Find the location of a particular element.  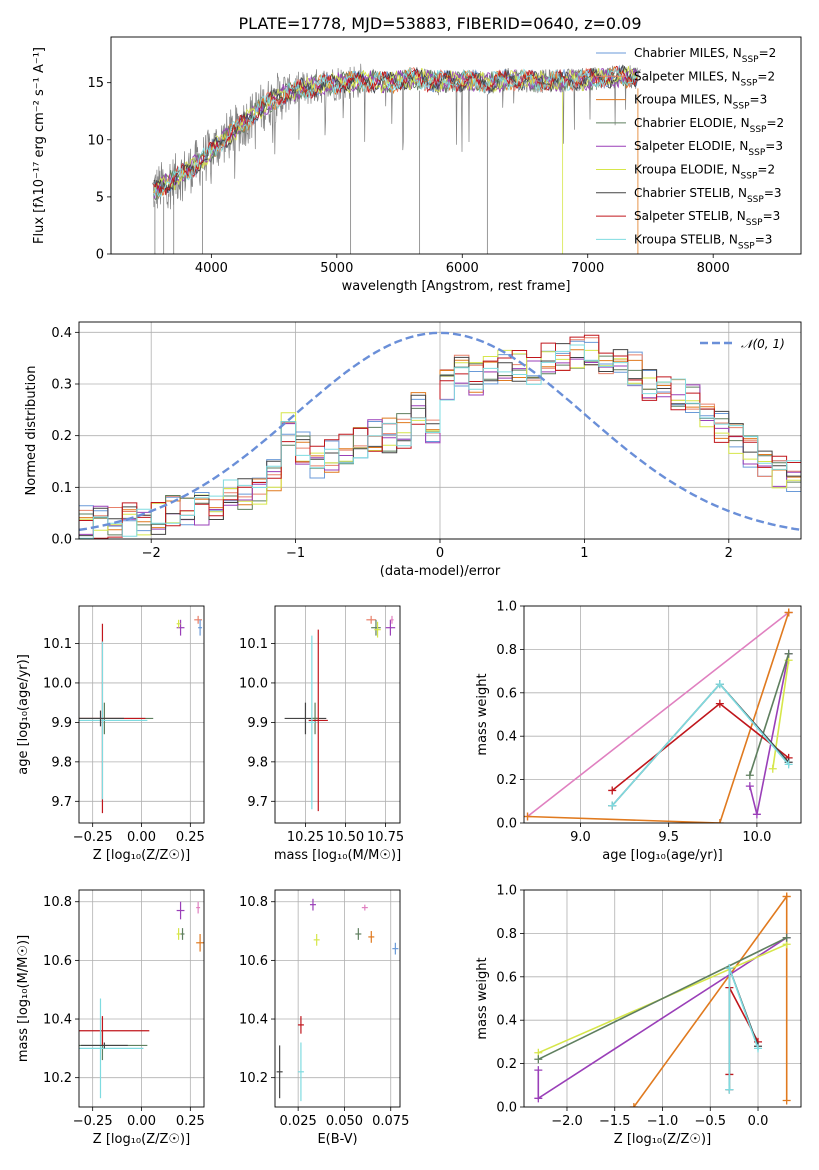

x-tick-label: 2 is located at coordinates (729, 553).